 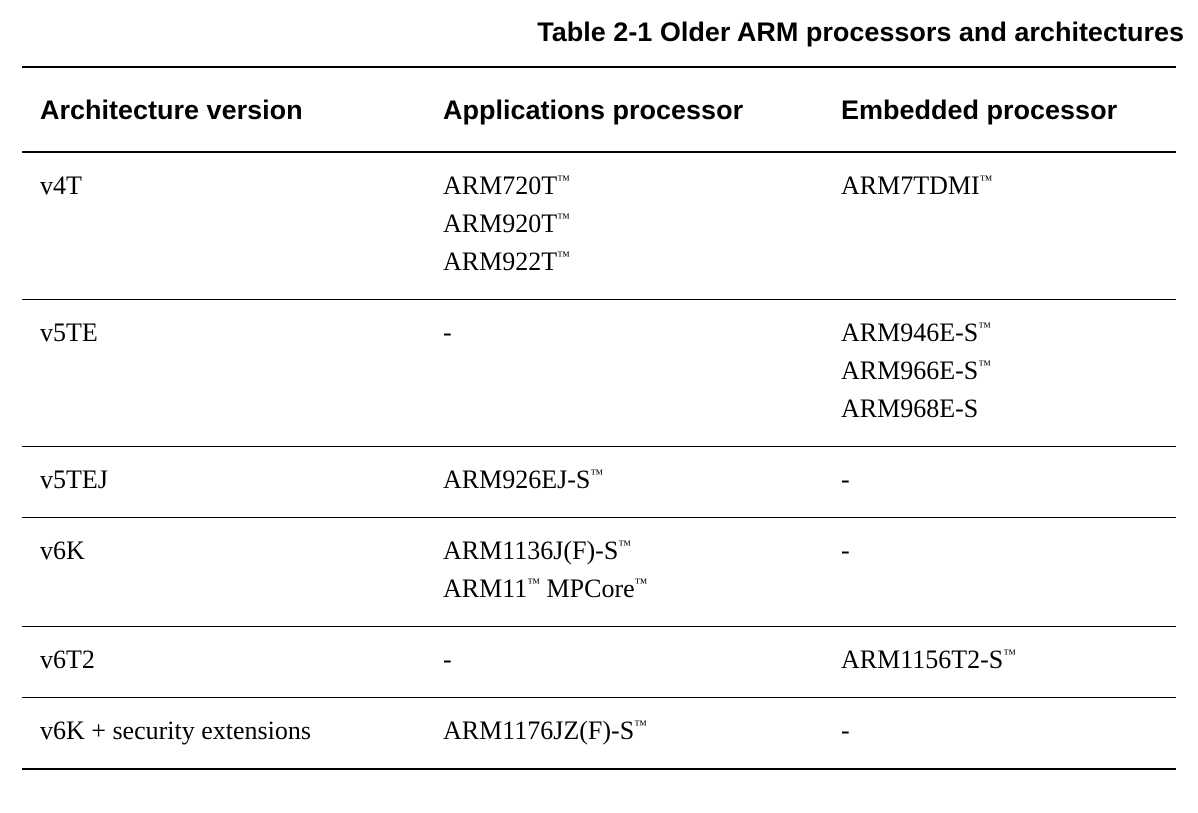 What do you see at coordinates (633, 262) in the screenshot?
I see `processor-name: ARM922T™` at bounding box center [633, 262].